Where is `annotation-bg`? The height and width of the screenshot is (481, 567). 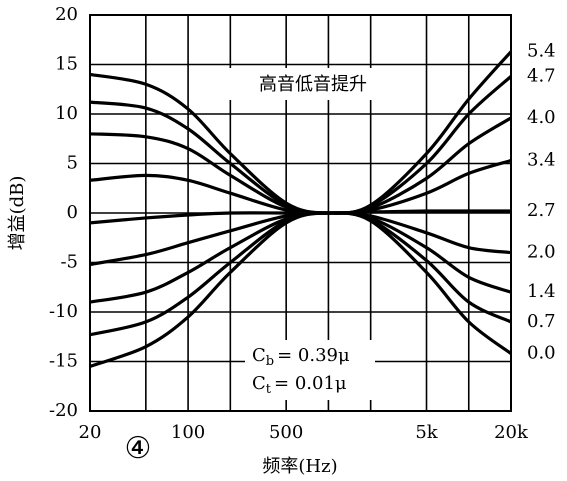
annotation-bg is located at coordinates (310, 370).